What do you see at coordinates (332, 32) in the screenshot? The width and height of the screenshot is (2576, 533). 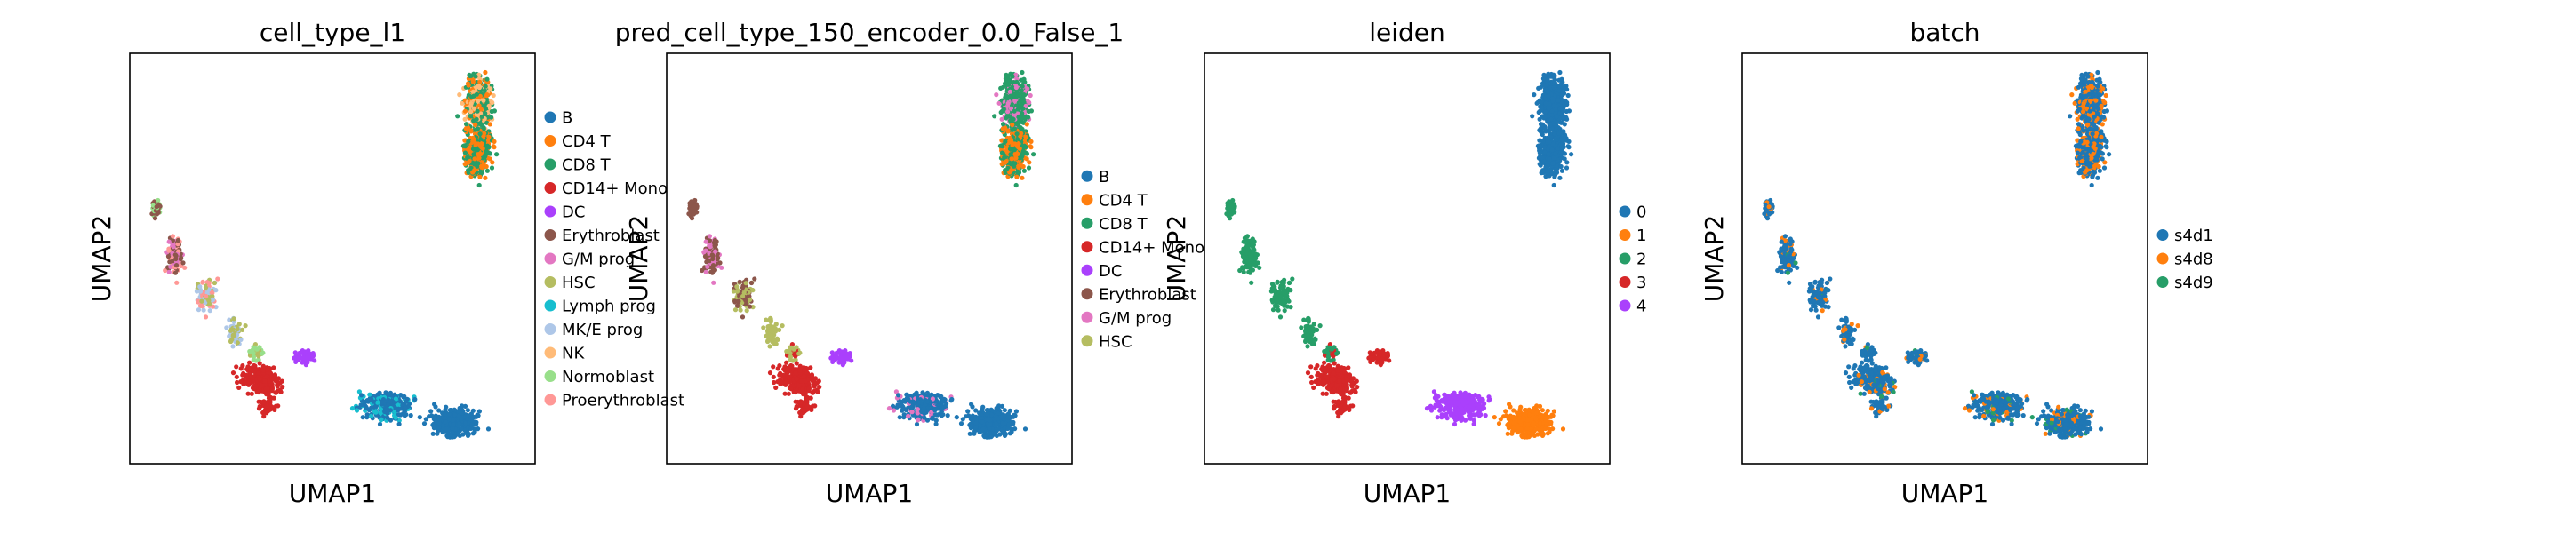 I see `panel-title: cell_type_l1` at bounding box center [332, 32].